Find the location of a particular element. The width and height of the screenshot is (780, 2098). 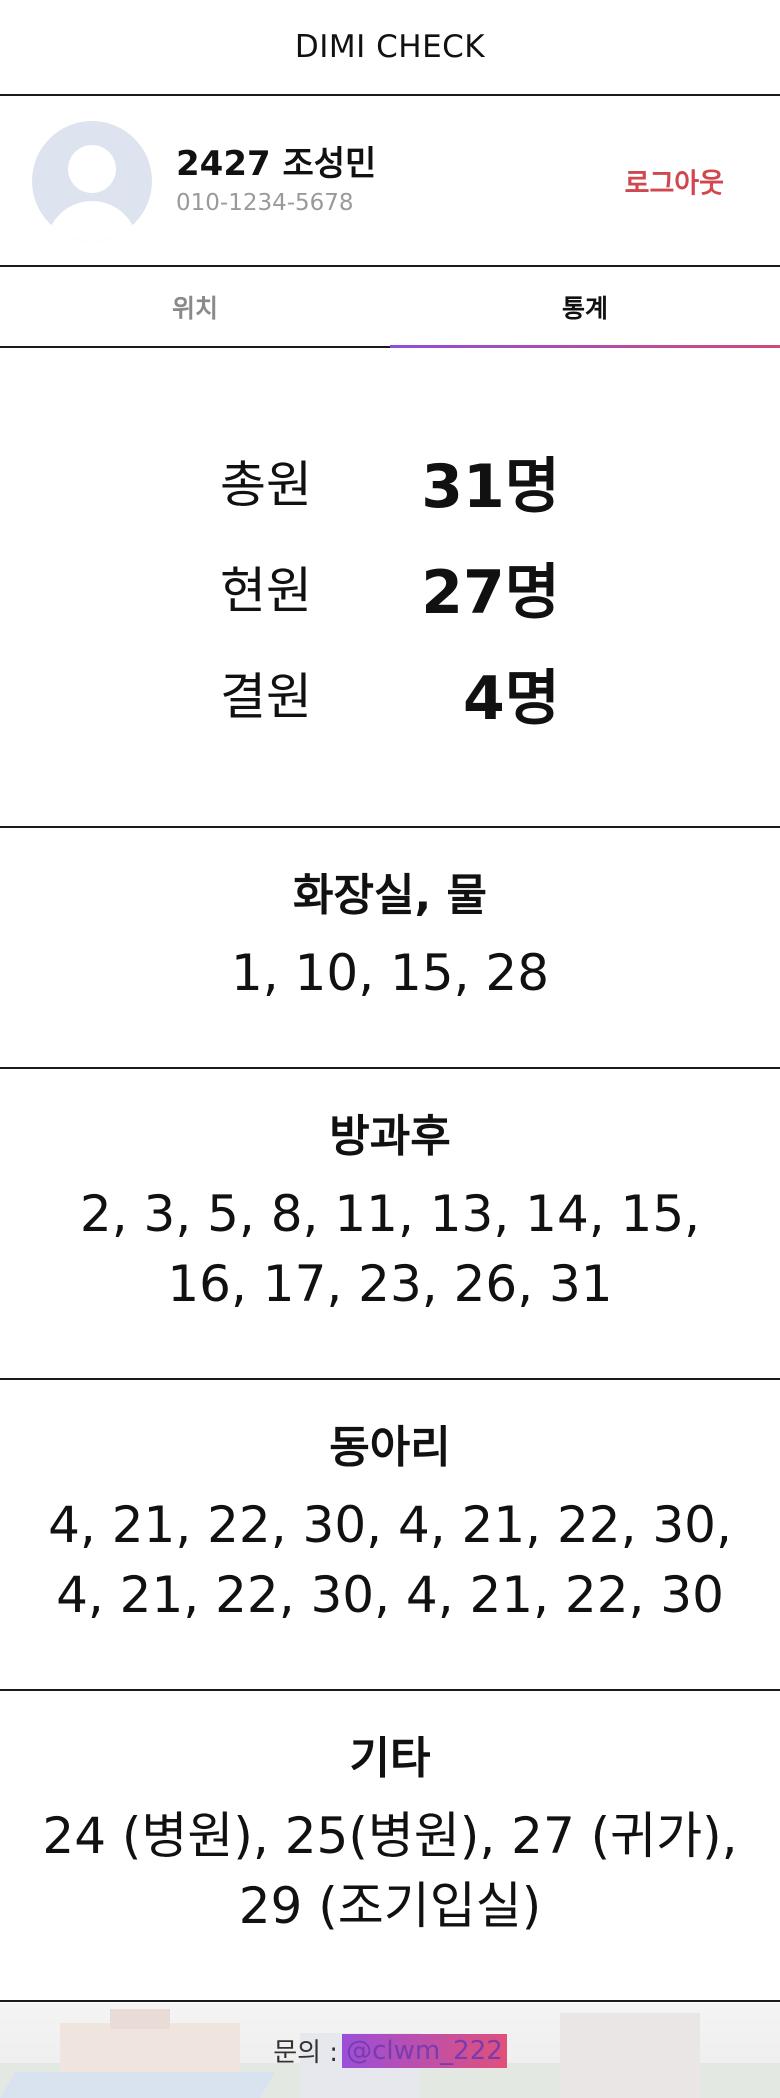

section-title: 동아리 is located at coordinates (390, 1447).